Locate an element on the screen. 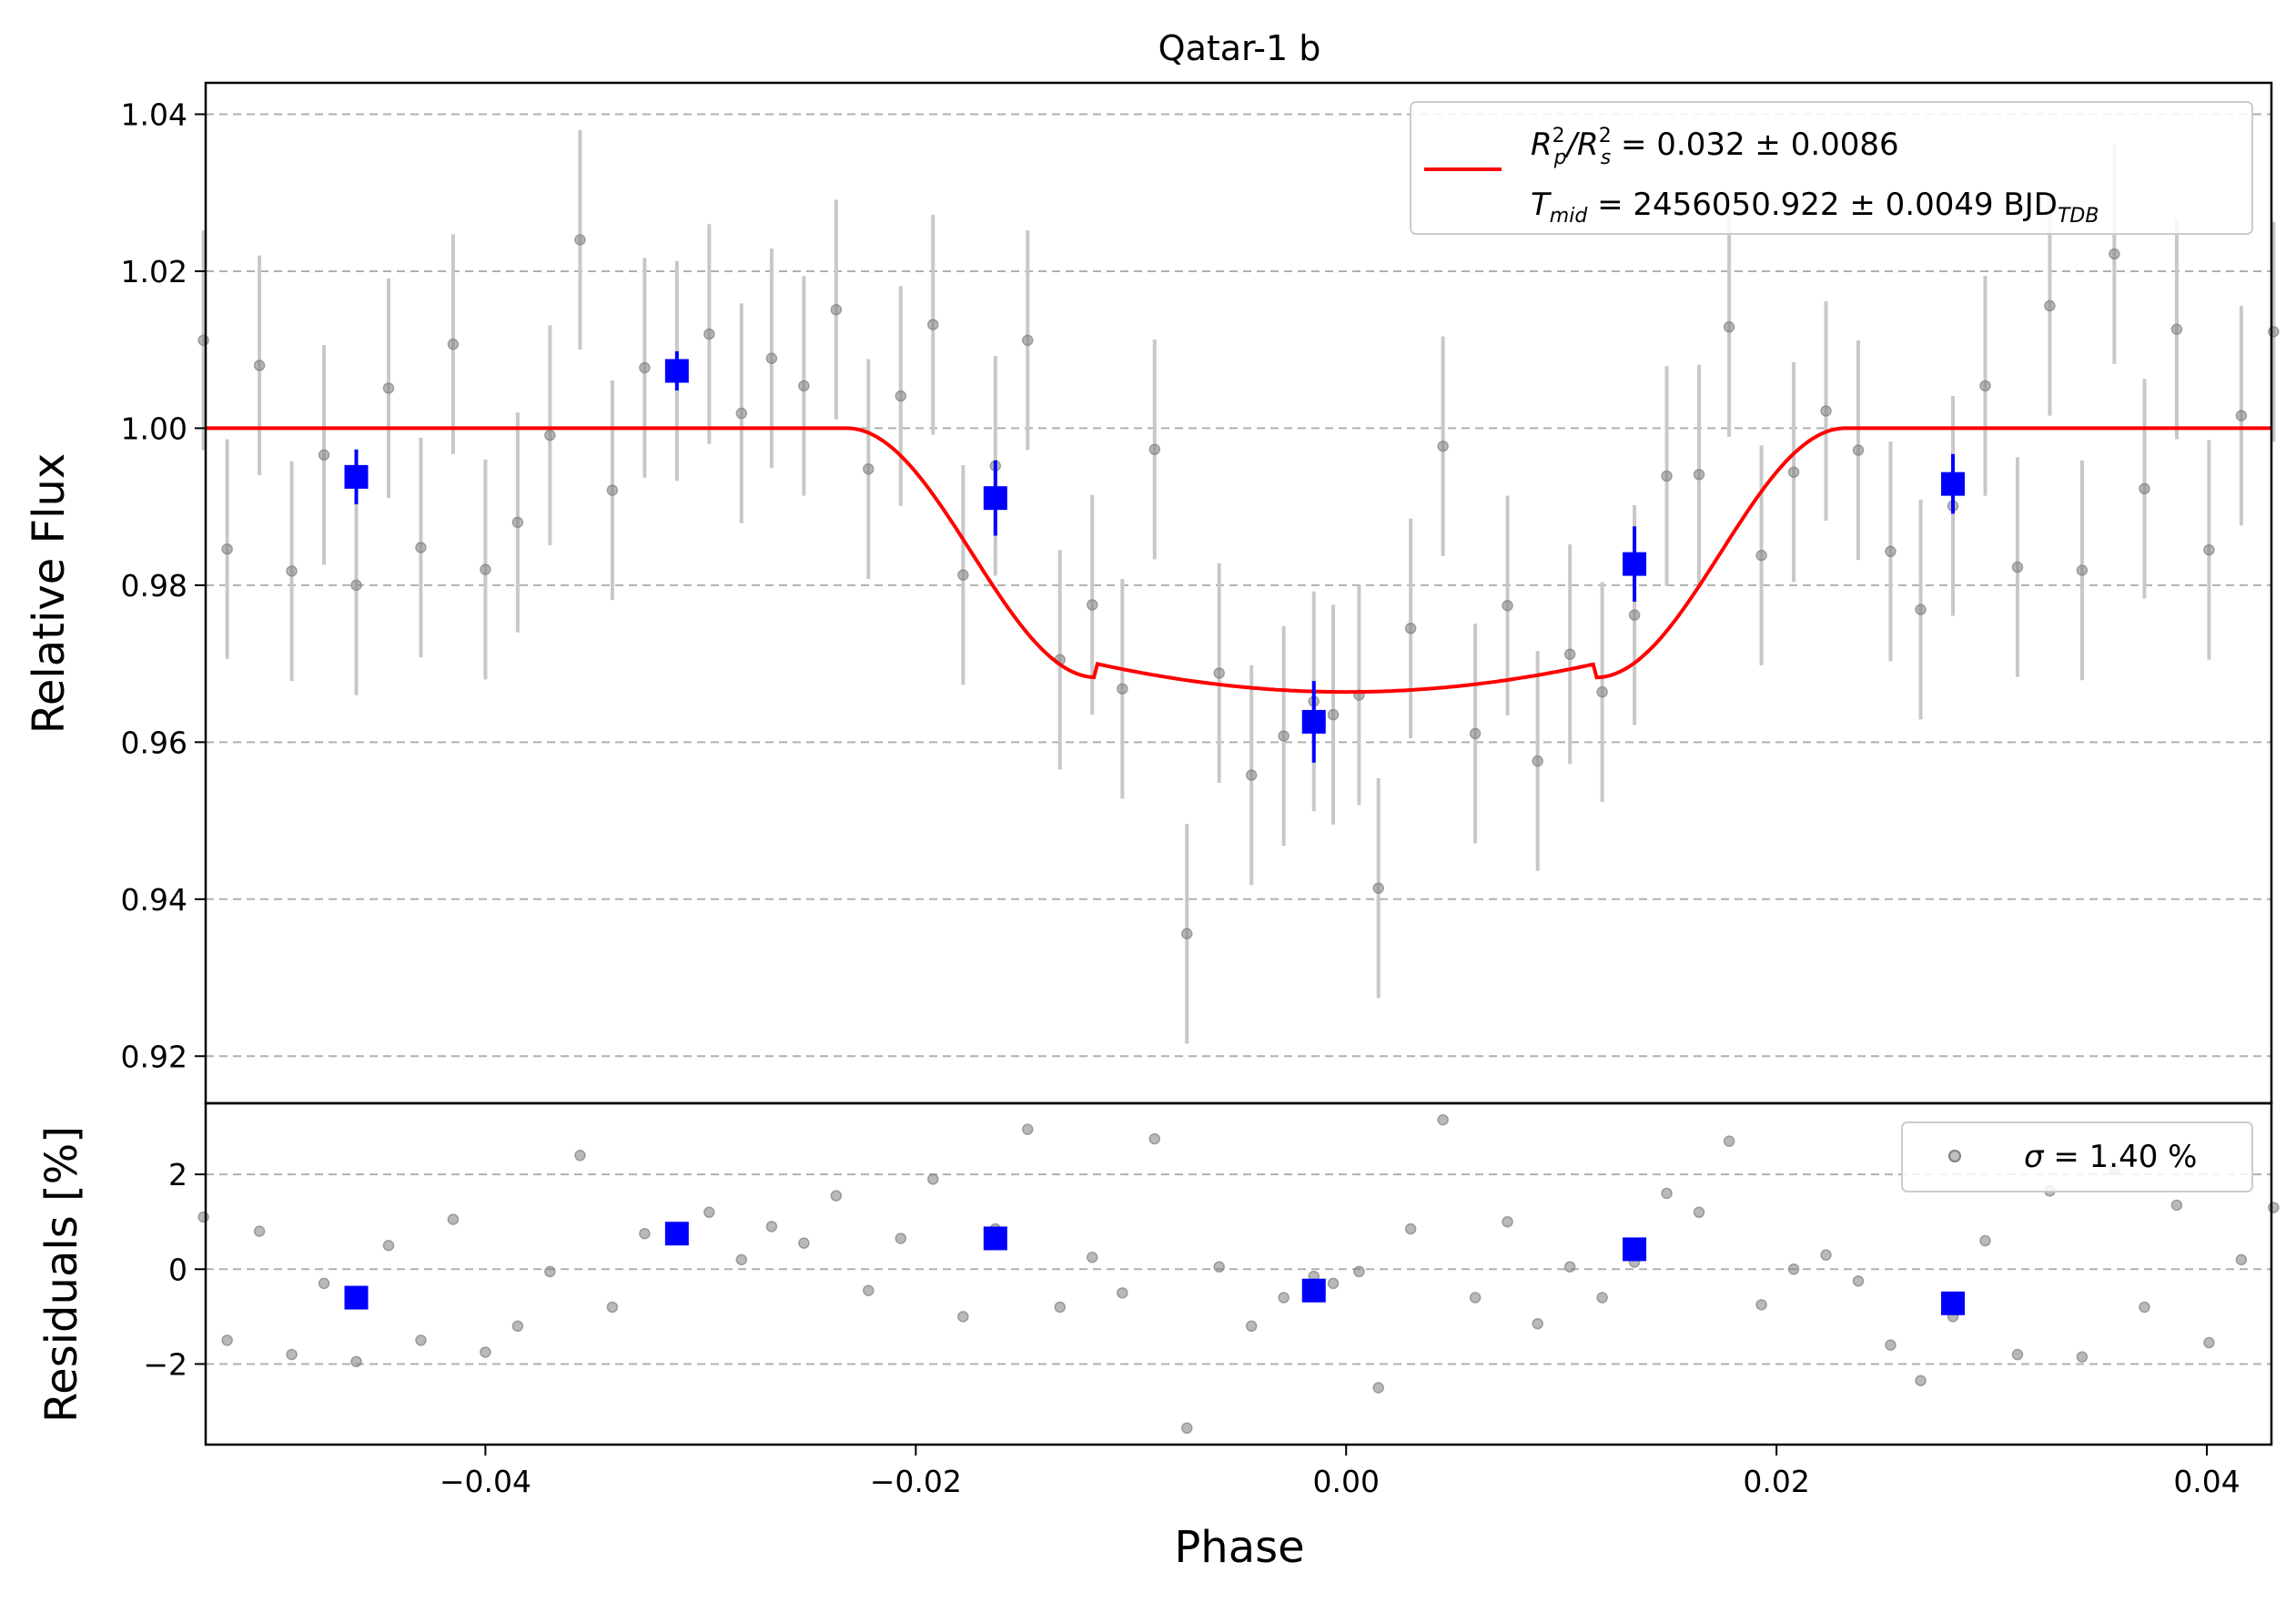 Image resolution: width=2296 pixels, height=1603 pixels. flux-y-tick-label: 0.92 is located at coordinates (154, 1056).